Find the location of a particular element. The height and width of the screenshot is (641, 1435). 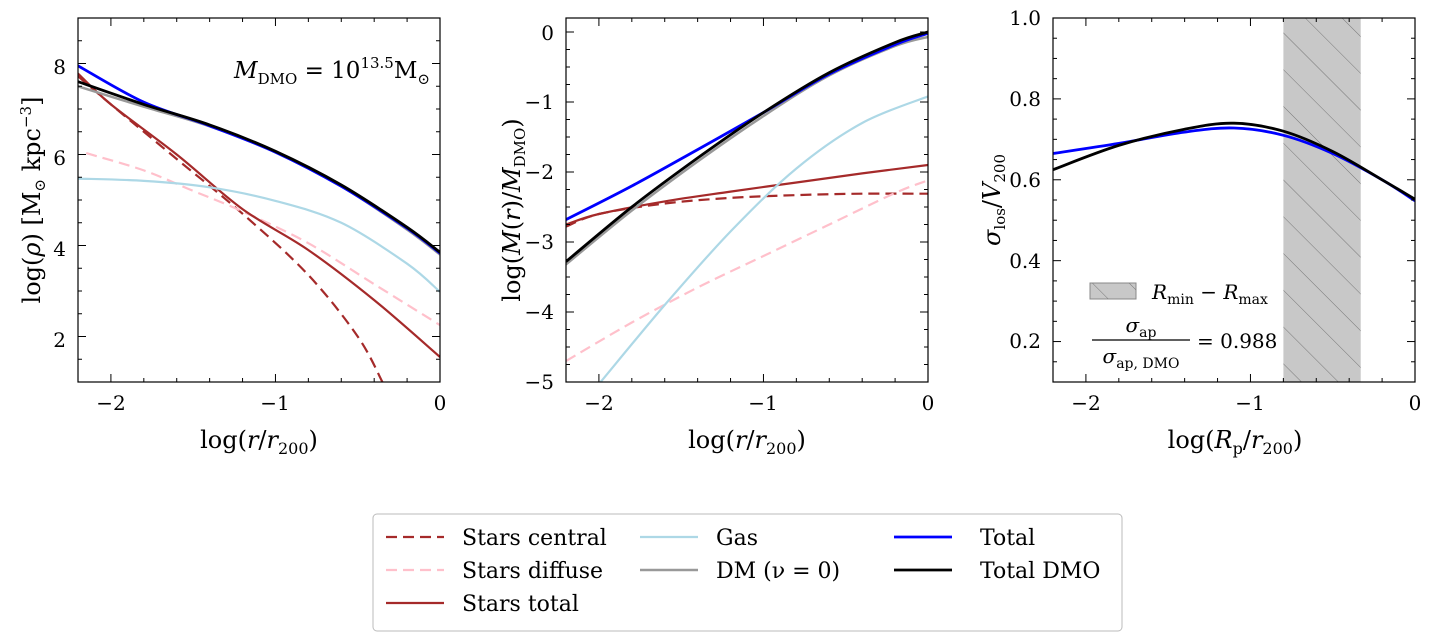

density-xtick-labels: −2 −1 0 is located at coordinates (271, 403).